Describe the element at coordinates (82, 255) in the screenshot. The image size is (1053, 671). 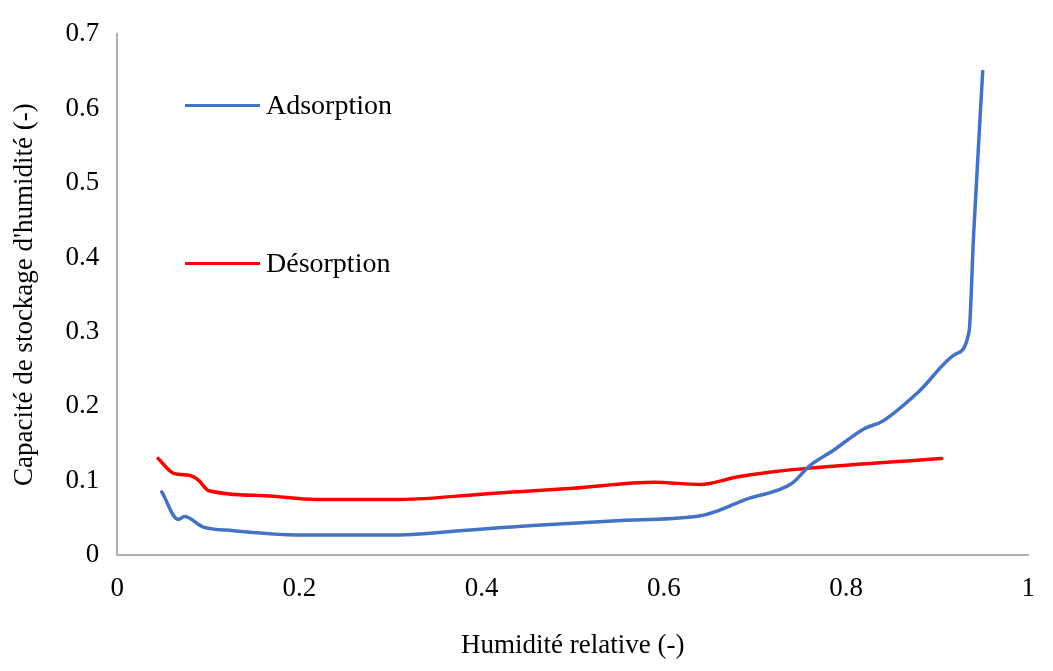
I see `y-tick-label: 0.4` at that location.